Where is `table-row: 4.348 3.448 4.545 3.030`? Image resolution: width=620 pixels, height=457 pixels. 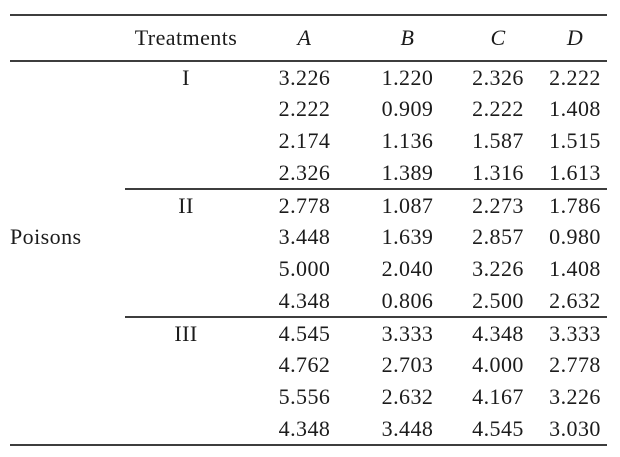 table-row: 4.348 3.448 4.545 3.030 is located at coordinates (308, 429).